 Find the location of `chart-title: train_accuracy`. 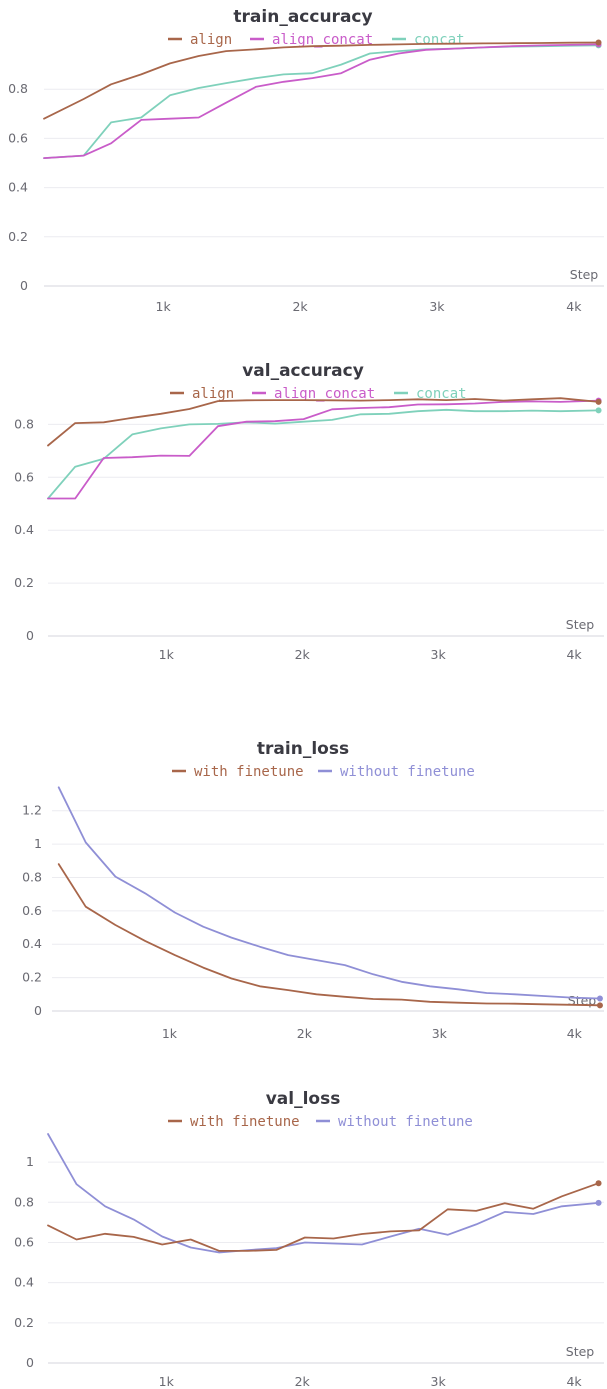

chart-title: train_accuracy is located at coordinates (302, 17).